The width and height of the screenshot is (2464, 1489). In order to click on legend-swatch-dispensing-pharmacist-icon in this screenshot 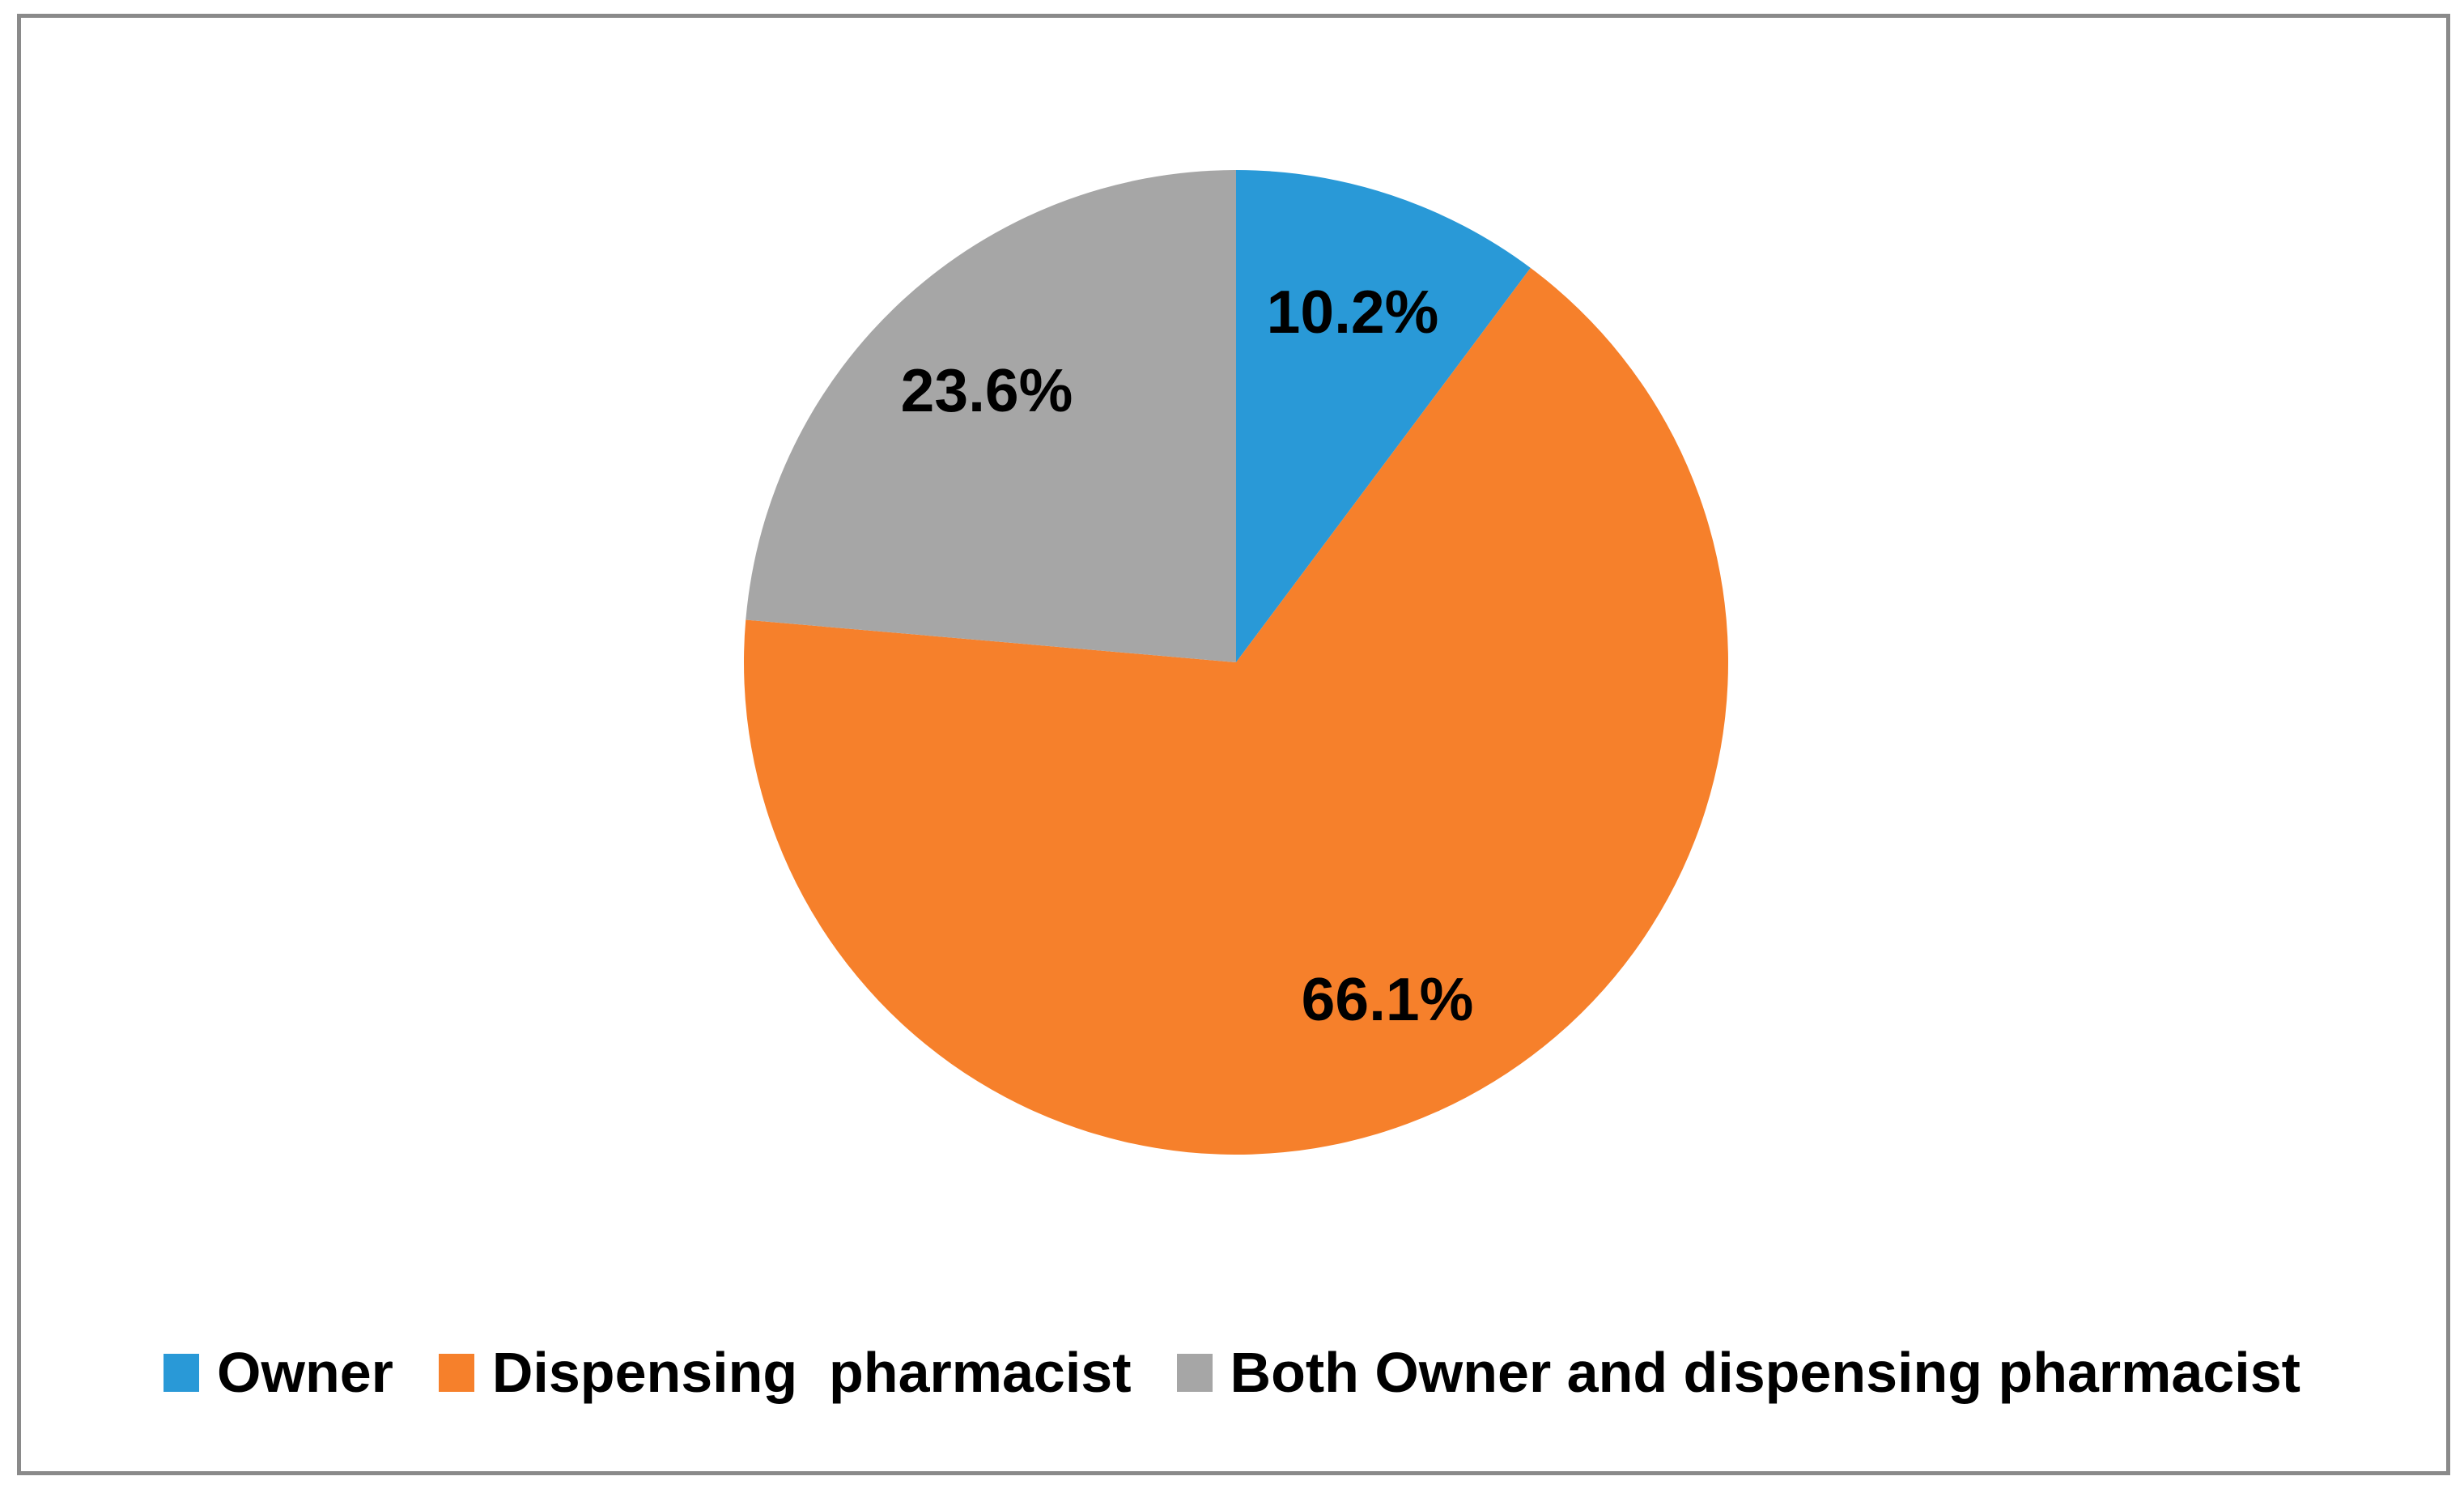, I will do `click(456, 1372)`.